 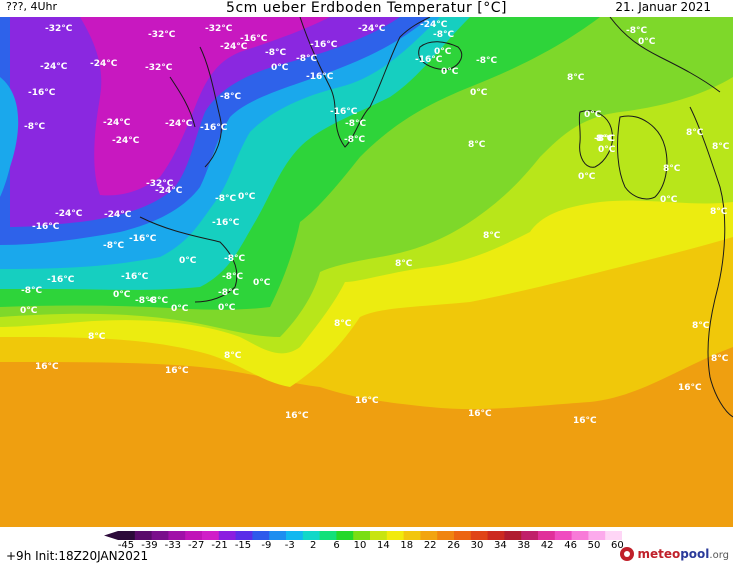 What do you see at coordinates (547, 545) in the screenshot?
I see `scale-tick-label: 42` at bounding box center [547, 545].